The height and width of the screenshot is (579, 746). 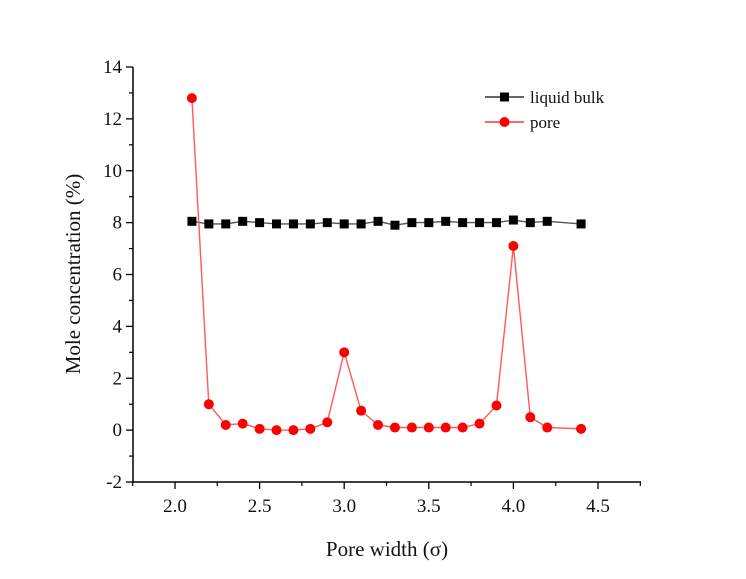 What do you see at coordinates (114, 482) in the screenshot?
I see `y-tick-label: -2` at bounding box center [114, 482].